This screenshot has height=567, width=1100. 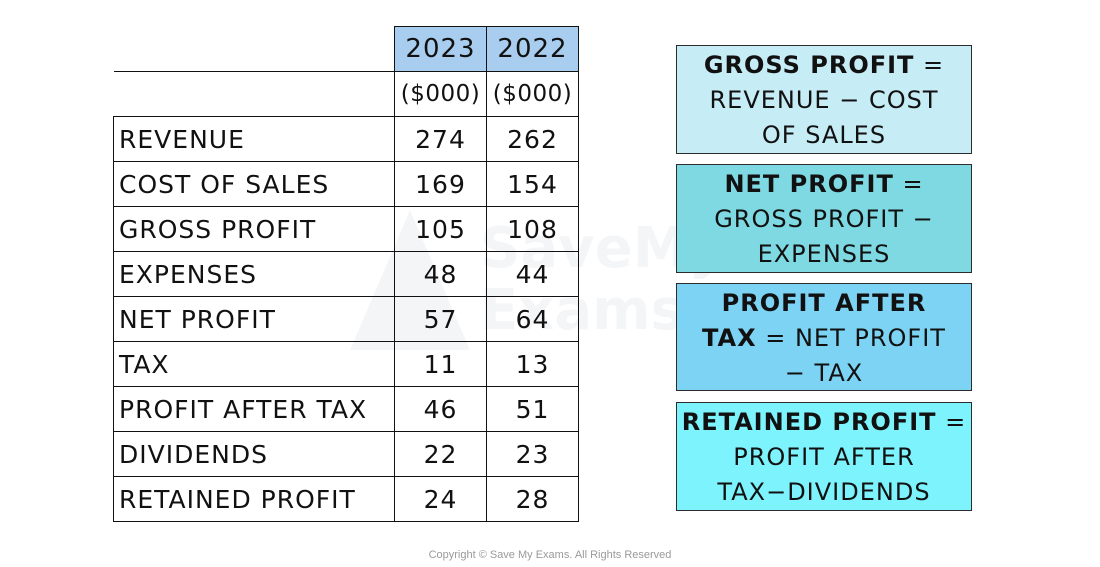 I want to click on value-2022: 28, so click(x=532, y=499).